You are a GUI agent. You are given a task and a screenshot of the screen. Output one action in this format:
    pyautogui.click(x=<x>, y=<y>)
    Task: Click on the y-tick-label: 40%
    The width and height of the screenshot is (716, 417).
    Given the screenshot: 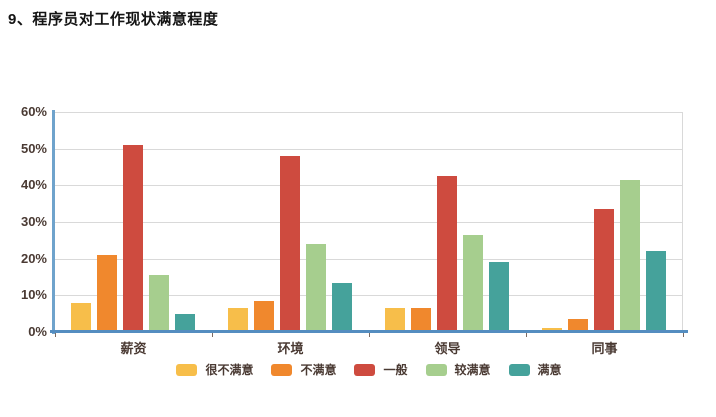 What is the action you would take?
    pyautogui.click(x=33, y=185)
    